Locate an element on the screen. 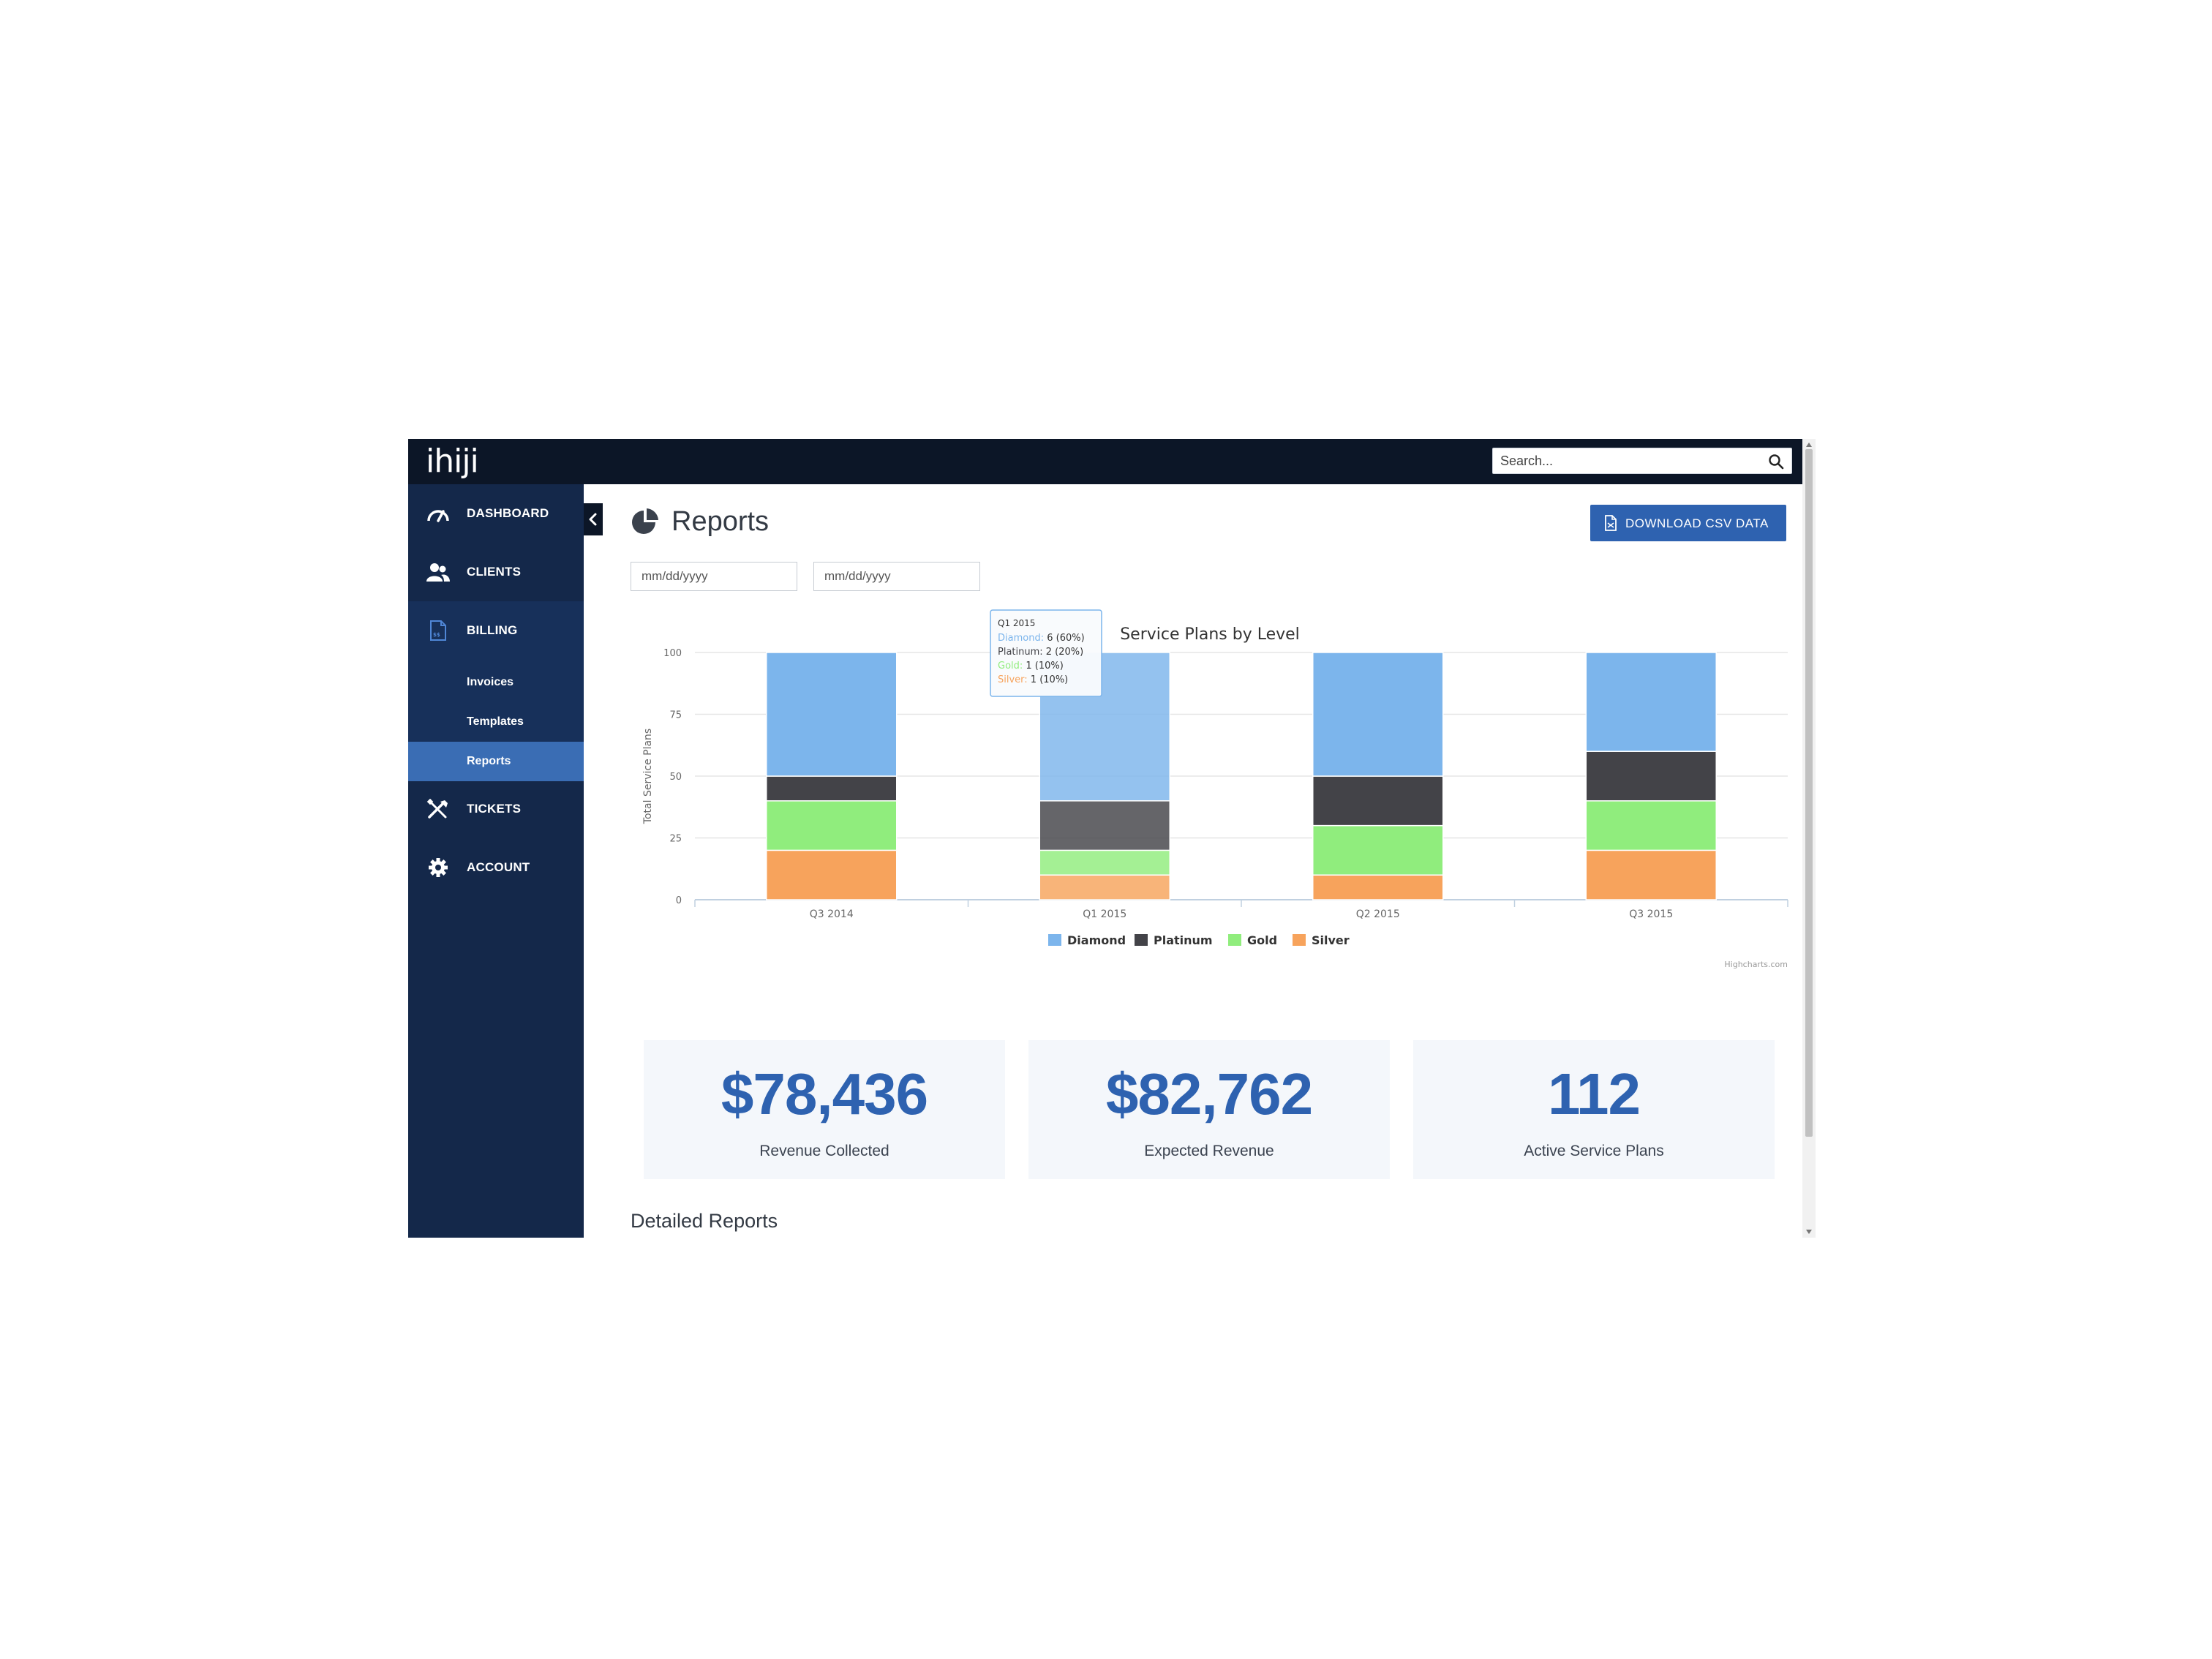 The width and height of the screenshot is (2212, 1659). legend-swatch-platinum is located at coordinates (1141, 940).